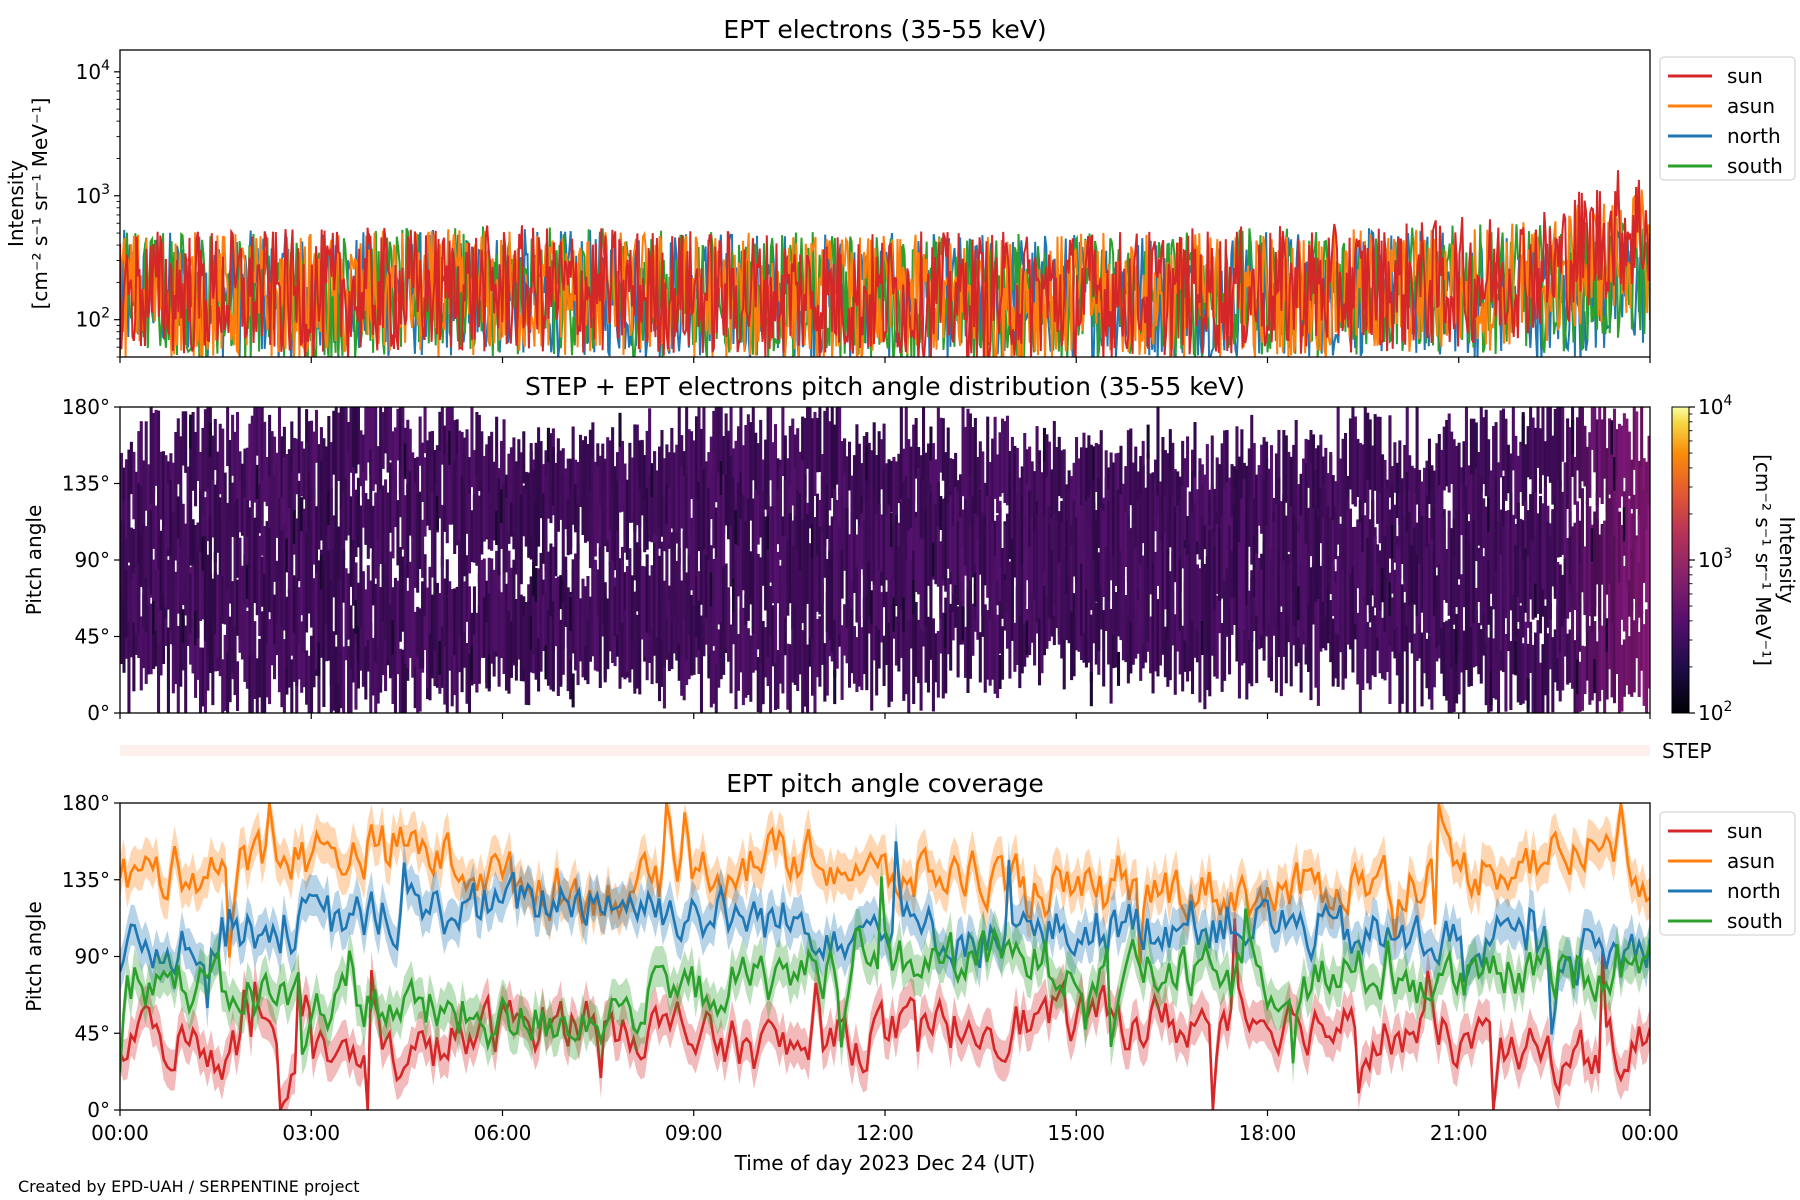 Image resolution: width=1800 pixels, height=1200 pixels. I want to click on intensity-legend-label-north: north, so click(1754, 136).